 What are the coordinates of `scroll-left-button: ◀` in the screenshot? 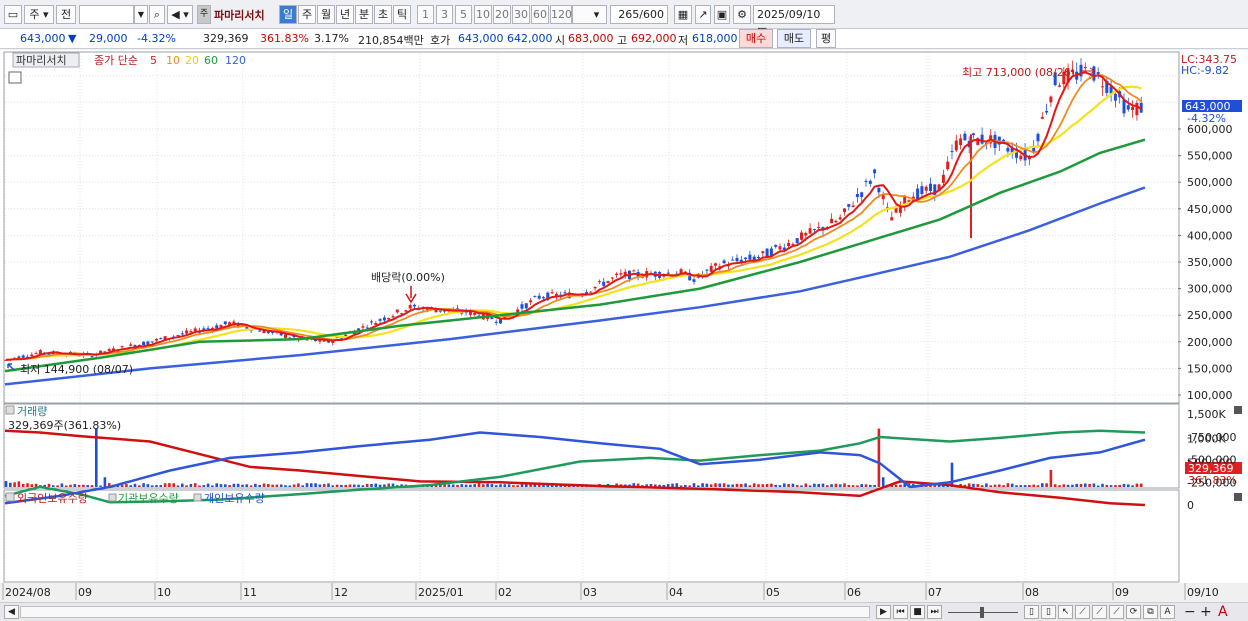 It's located at (11, 612).